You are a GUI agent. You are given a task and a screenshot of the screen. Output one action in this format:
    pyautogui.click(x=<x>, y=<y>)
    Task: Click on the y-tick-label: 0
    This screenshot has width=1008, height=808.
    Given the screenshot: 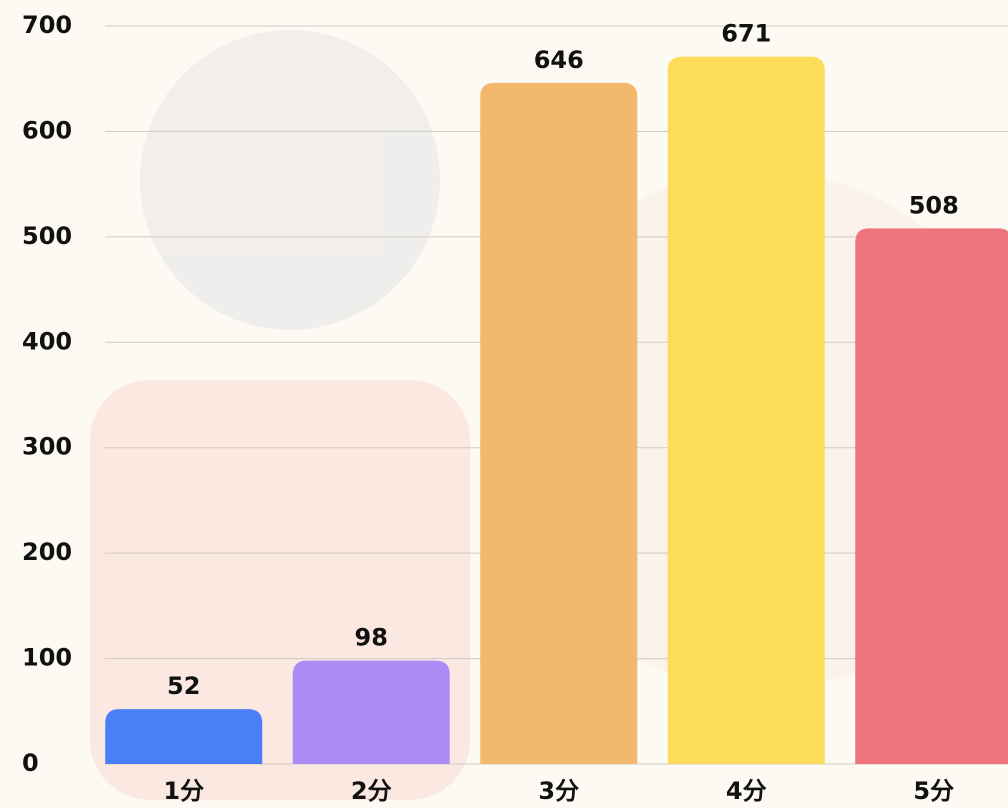 What is the action you would take?
    pyautogui.click(x=30, y=763)
    